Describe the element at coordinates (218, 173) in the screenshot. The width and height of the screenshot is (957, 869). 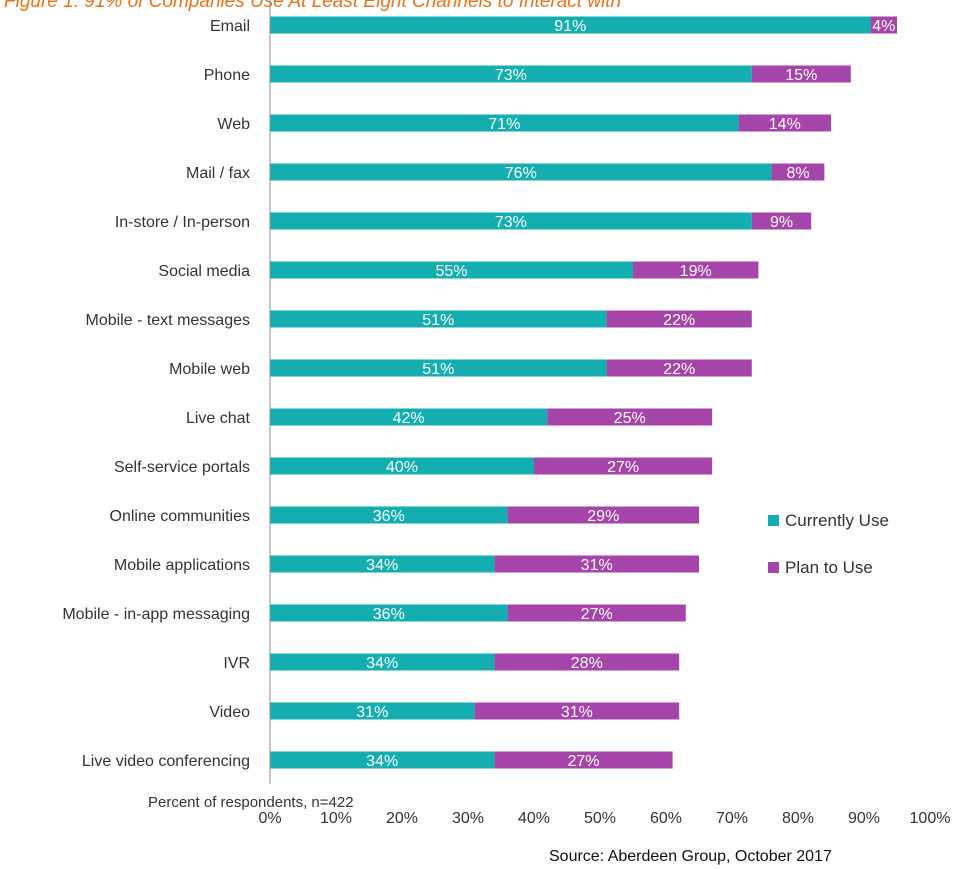
I see `category-label: Mail / fax` at that location.